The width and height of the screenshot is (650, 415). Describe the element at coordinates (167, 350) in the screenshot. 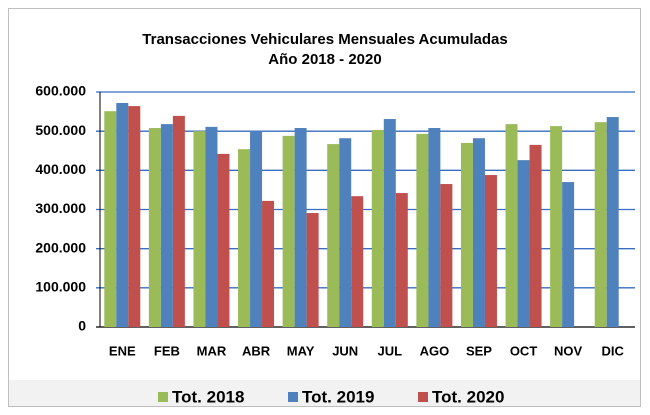

I see `x-tick-label: FEB` at that location.